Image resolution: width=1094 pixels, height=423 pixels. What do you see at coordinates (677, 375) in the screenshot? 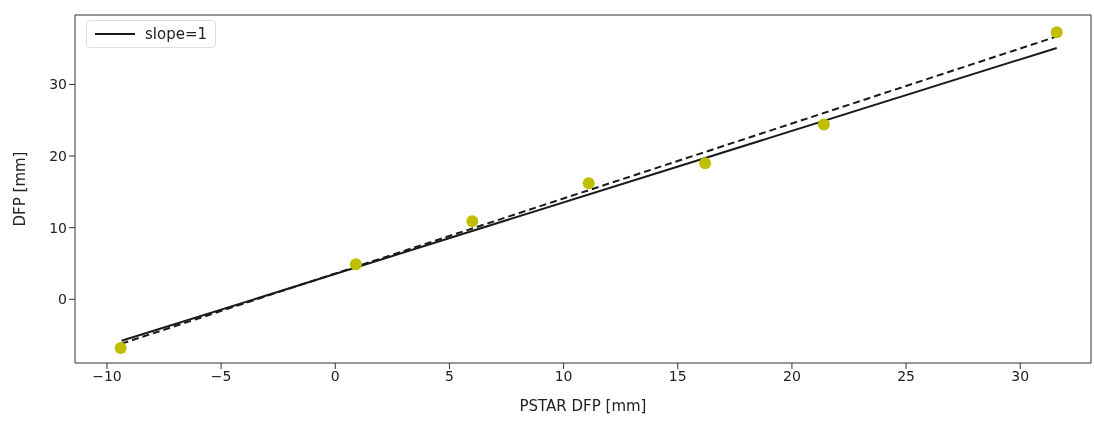
I see `x-tick-label: 15` at bounding box center [677, 375].